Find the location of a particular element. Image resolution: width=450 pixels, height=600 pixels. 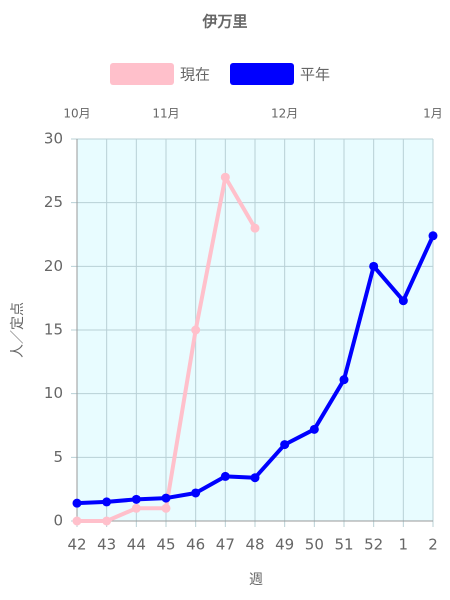

month-label: 1月 is located at coordinates (433, 114).